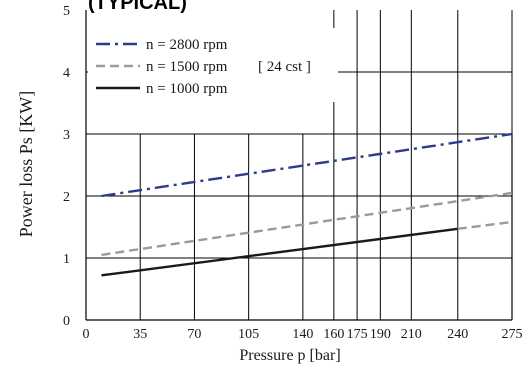 This screenshot has width=522, height=369. What do you see at coordinates (248, 334) in the screenshot?
I see `x-tick-label-3: 105` at bounding box center [248, 334].